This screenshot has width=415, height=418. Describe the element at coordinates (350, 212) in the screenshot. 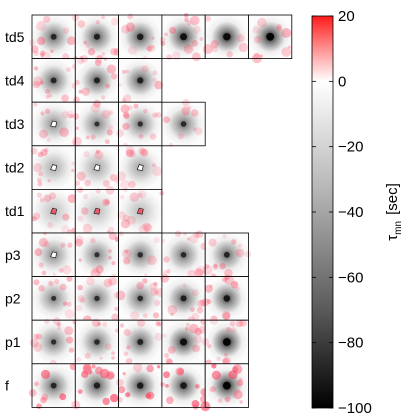

I see `colorbar-tick-label: −40` at that location.